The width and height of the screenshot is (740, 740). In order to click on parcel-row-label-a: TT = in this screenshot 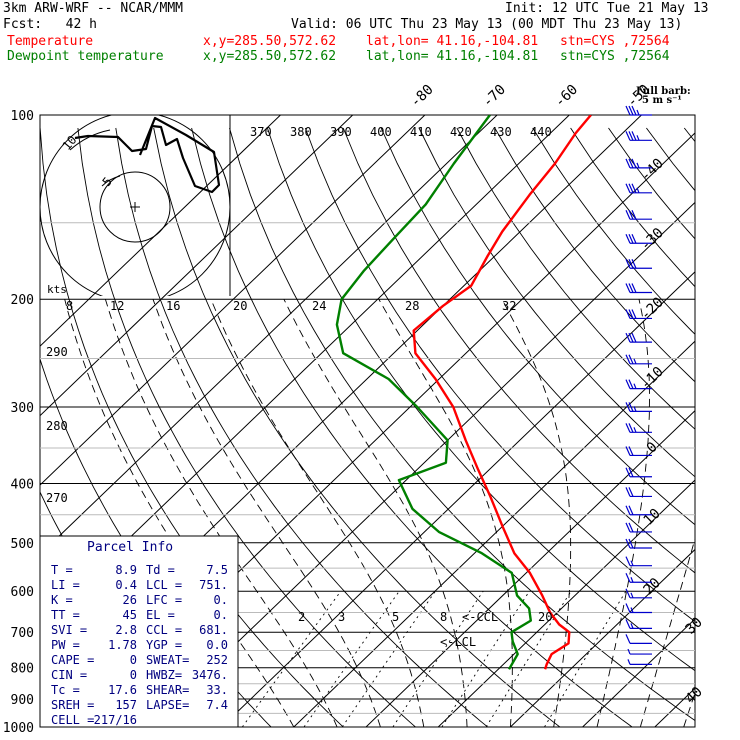, I will do `click(65, 615)`.